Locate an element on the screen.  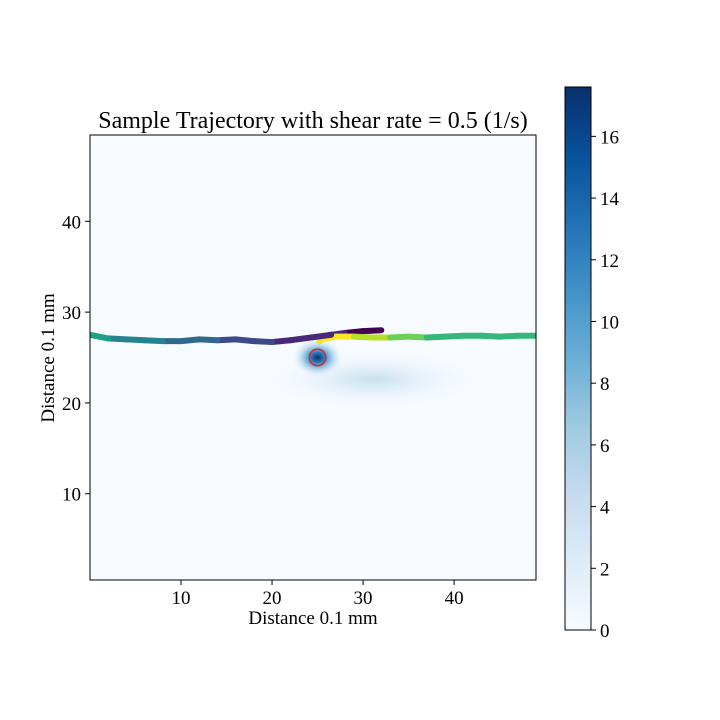
colorbar-gradient is located at coordinates (578, 358).